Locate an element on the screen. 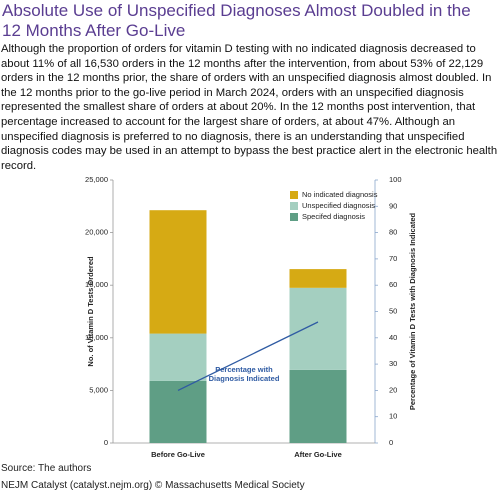  y2-tick-label: 40 is located at coordinates (393, 337).